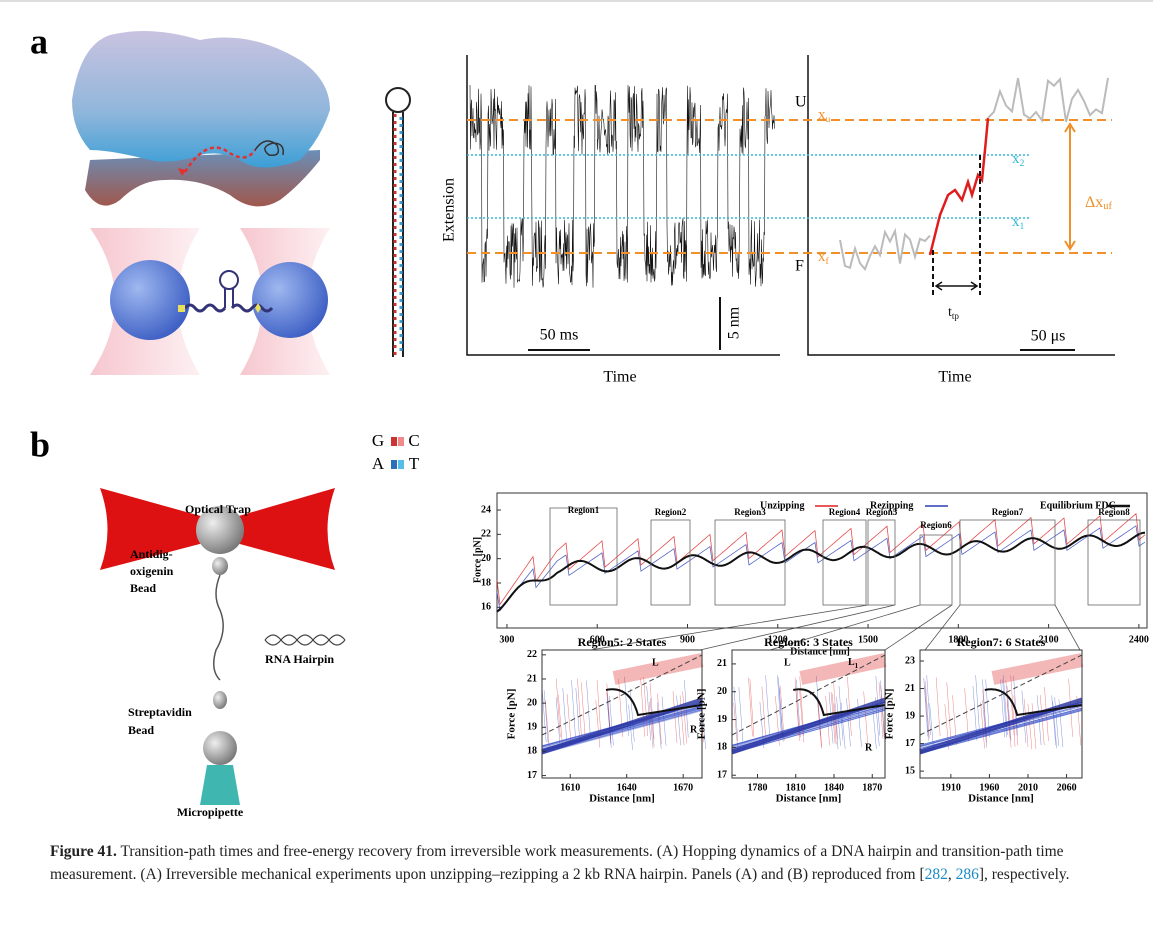 The image size is (1153, 948). What do you see at coordinates (1028, 787) in the screenshot?
I see `label: 2010` at bounding box center [1028, 787].